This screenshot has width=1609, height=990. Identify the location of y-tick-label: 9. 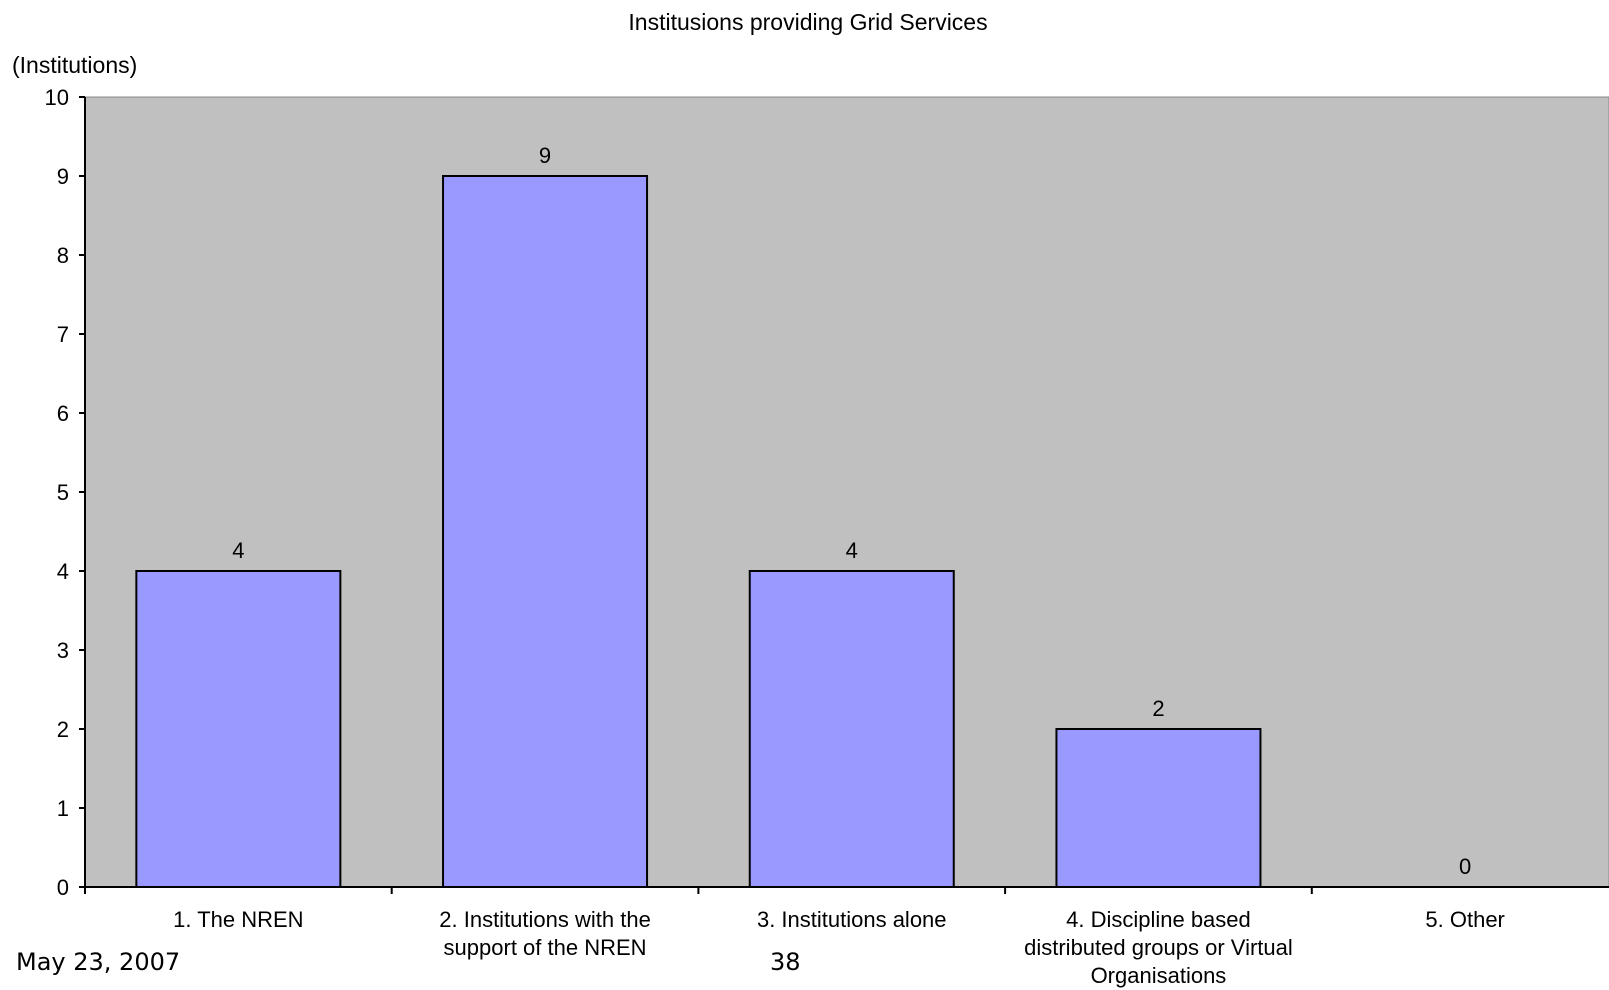
(63, 176).